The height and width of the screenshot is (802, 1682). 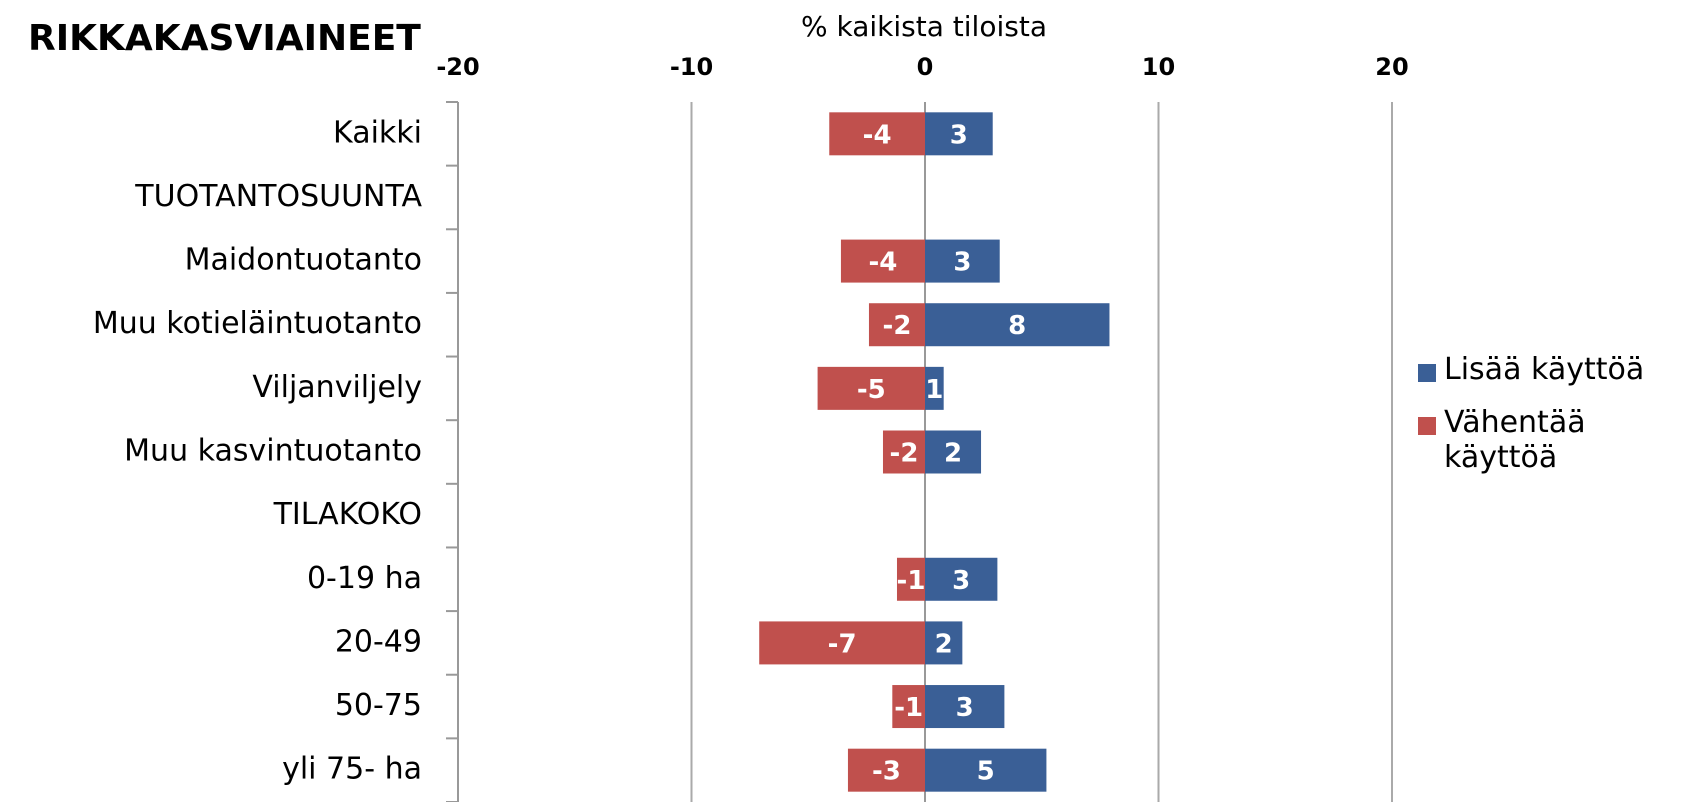 I want to click on legend-label: Lisää käyttöä, so click(x=1544, y=369).